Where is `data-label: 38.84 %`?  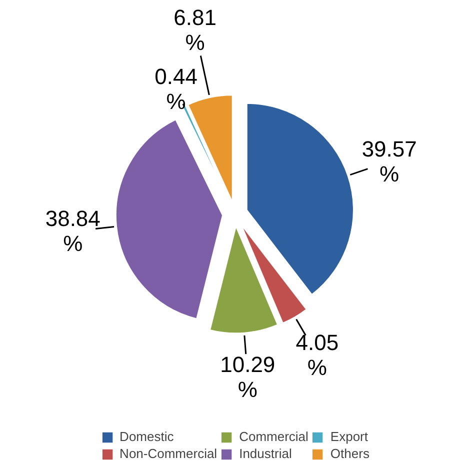
data-label: 38.84 % is located at coordinates (72, 231).